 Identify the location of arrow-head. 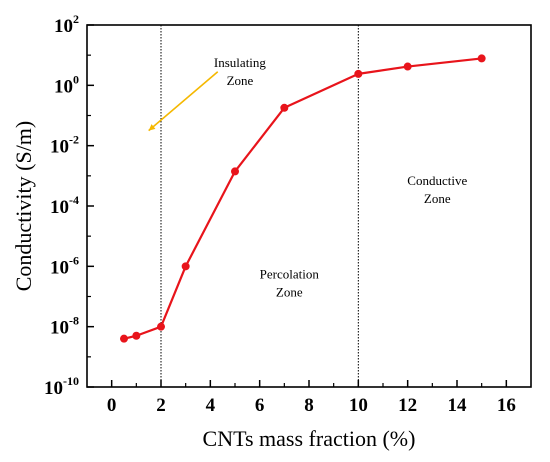
(152, 127).